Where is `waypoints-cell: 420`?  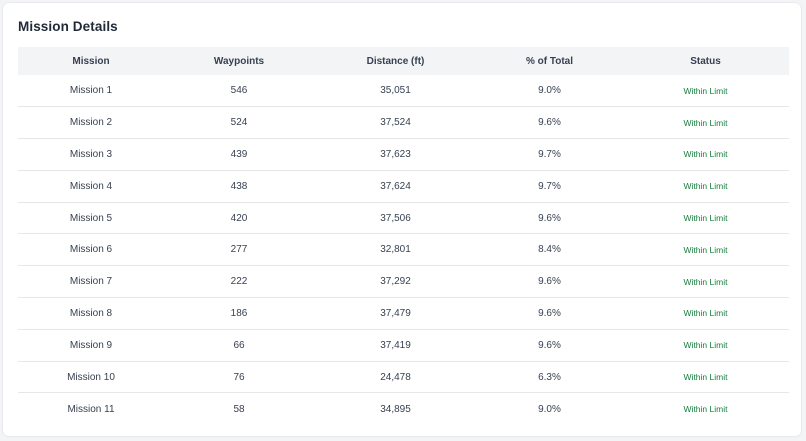 waypoints-cell: 420 is located at coordinates (239, 218).